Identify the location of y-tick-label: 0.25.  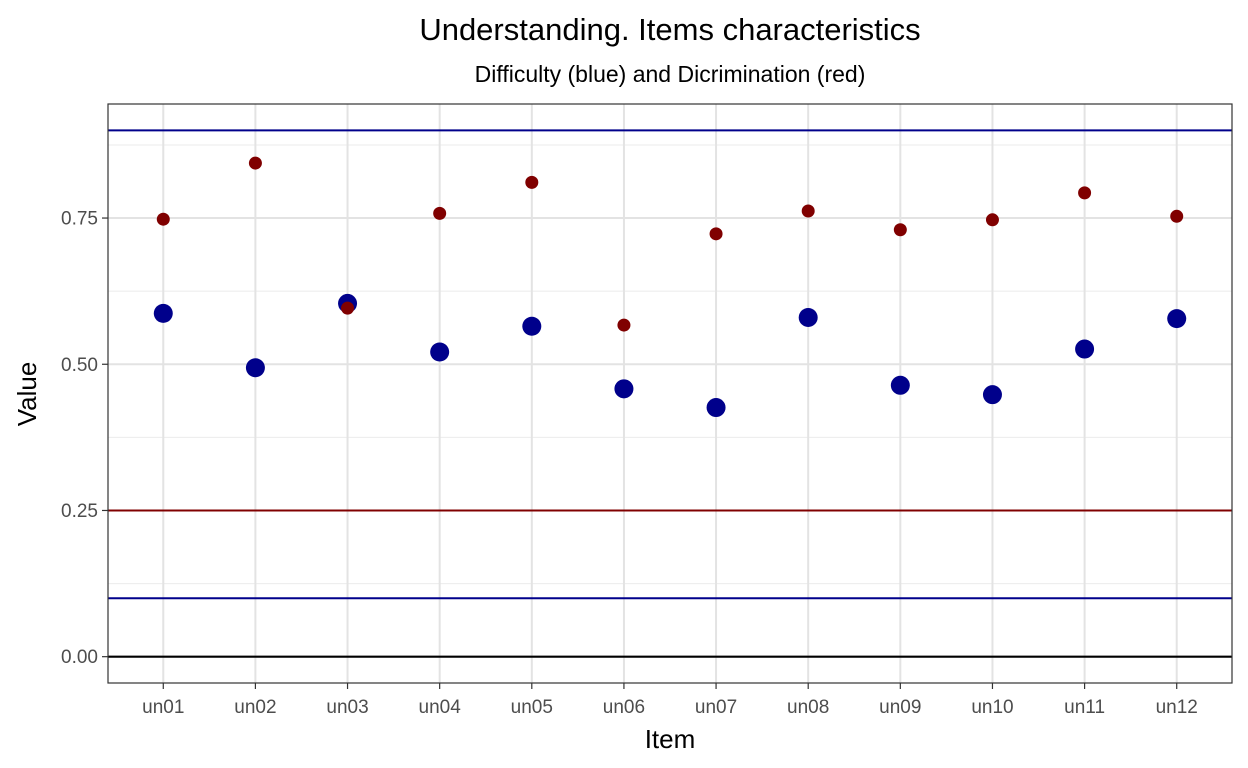
(79, 511).